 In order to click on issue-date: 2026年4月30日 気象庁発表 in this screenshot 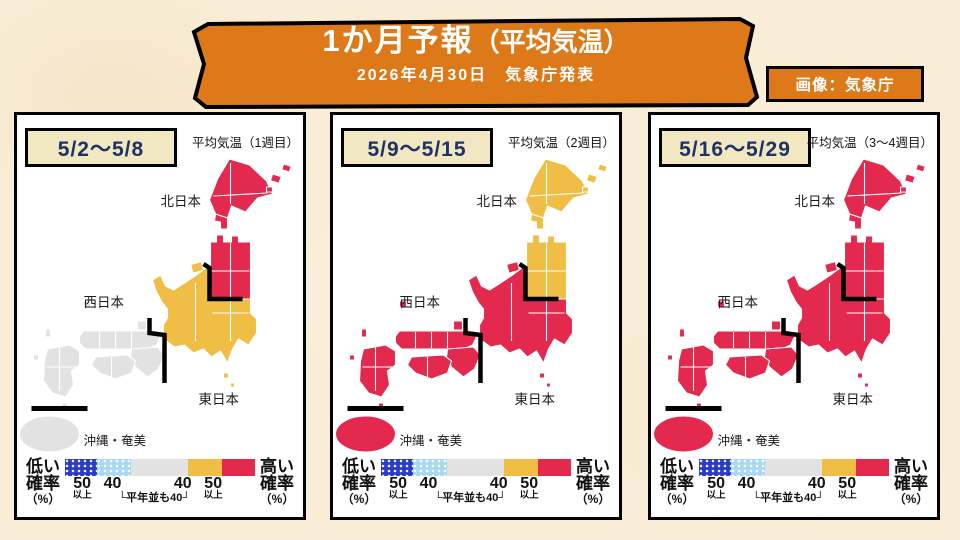, I will do `click(476, 76)`.